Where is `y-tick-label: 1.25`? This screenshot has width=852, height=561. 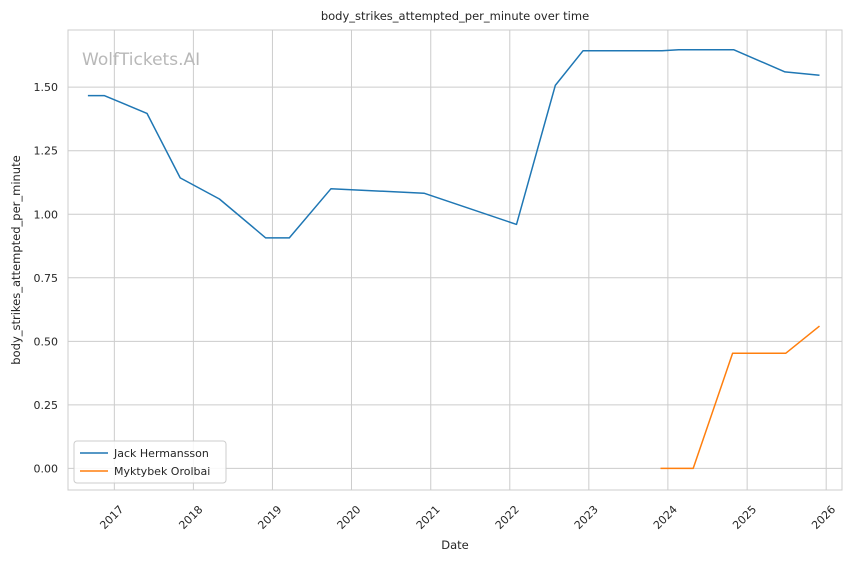 y-tick-label: 1.25 is located at coordinates (46, 151).